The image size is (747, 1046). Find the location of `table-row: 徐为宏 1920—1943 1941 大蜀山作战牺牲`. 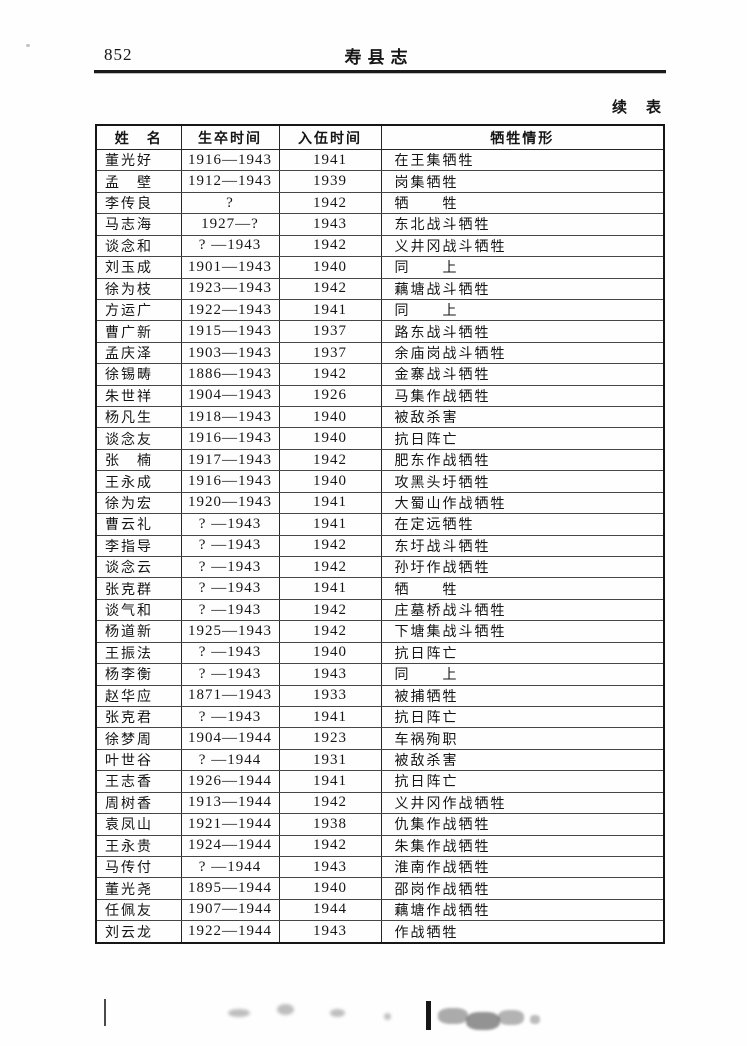

table-row: 徐为宏 1920—1943 1941 大蜀山作战牺牲 is located at coordinates (380, 503).